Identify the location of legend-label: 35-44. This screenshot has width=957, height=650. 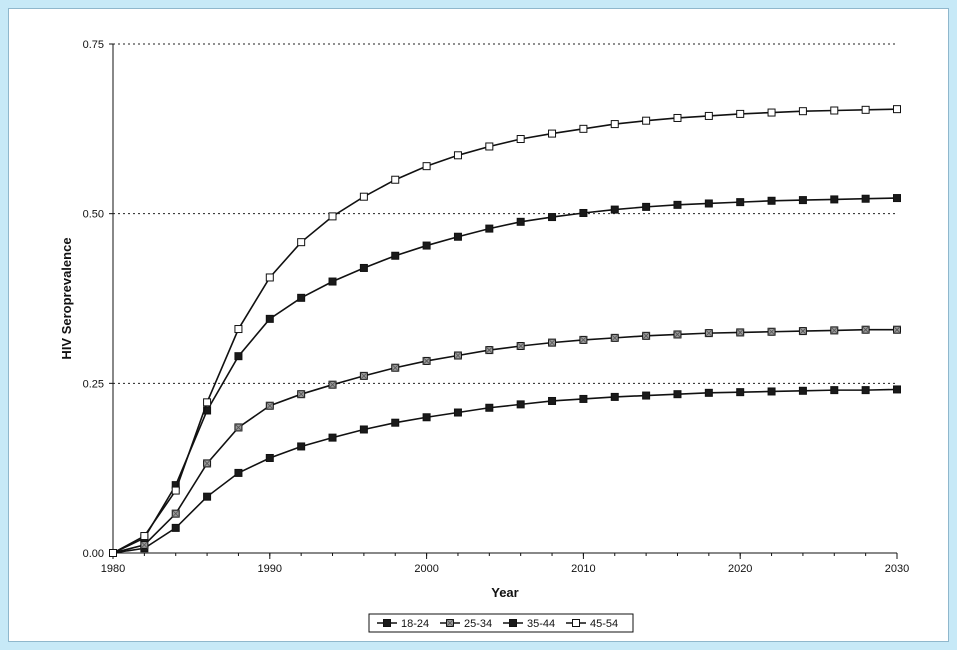
(541, 624).